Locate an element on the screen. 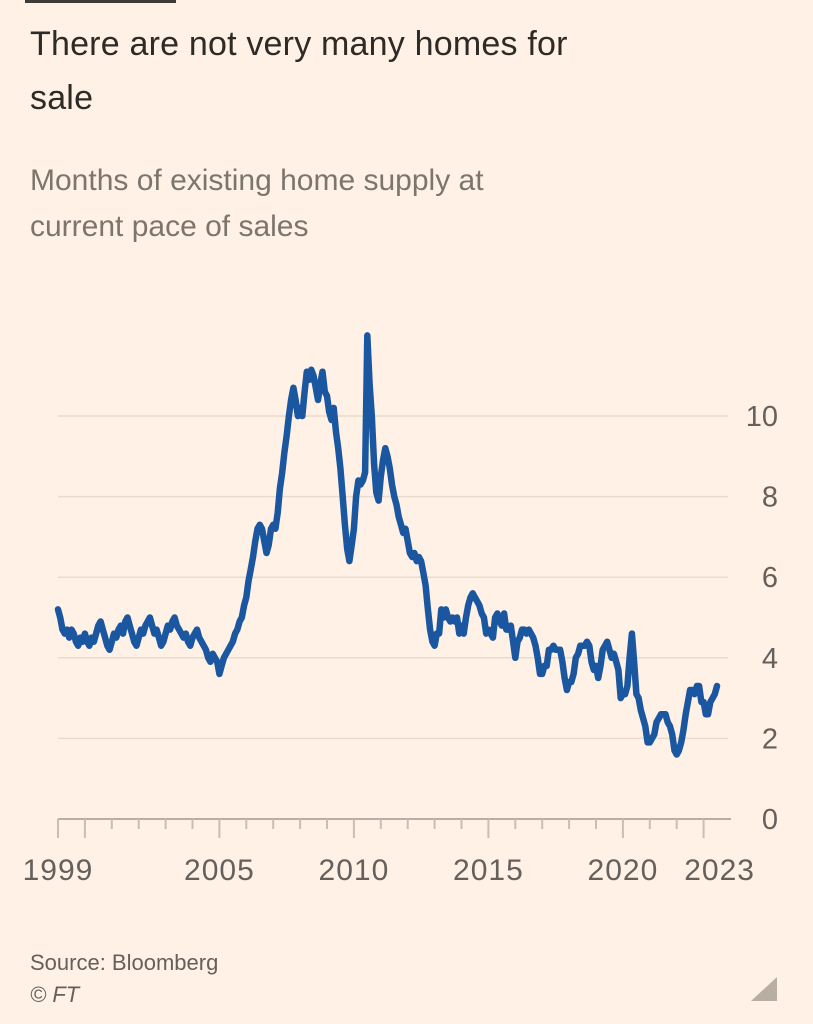 This screenshot has width=813, height=1024. y-axis-label-2: 2 is located at coordinates (770, 739).